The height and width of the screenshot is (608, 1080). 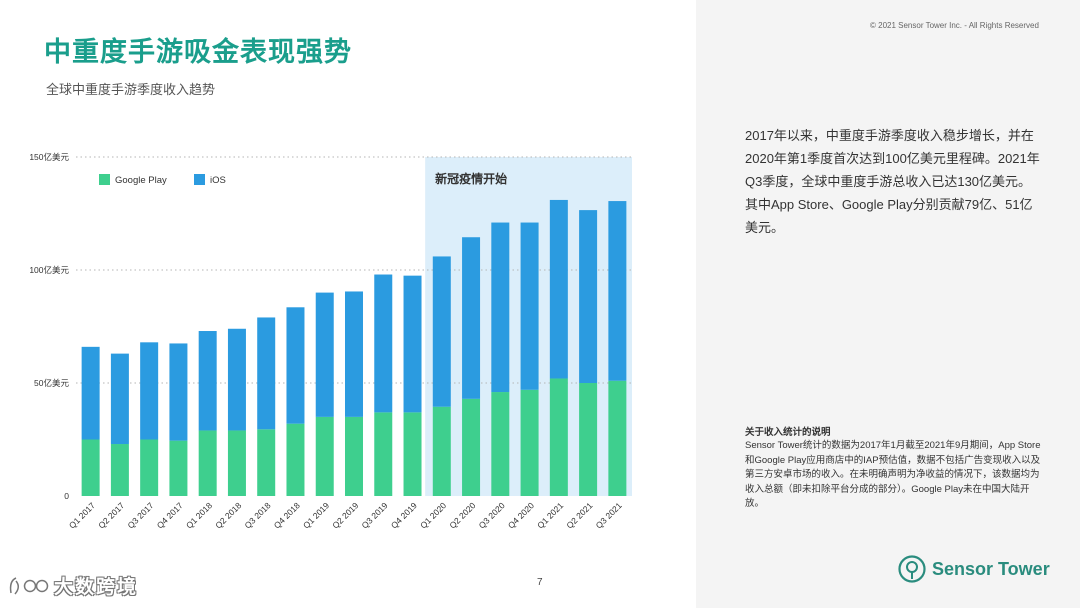 I want to click on x-tick-label: Q4 2019, so click(x=404, y=515).